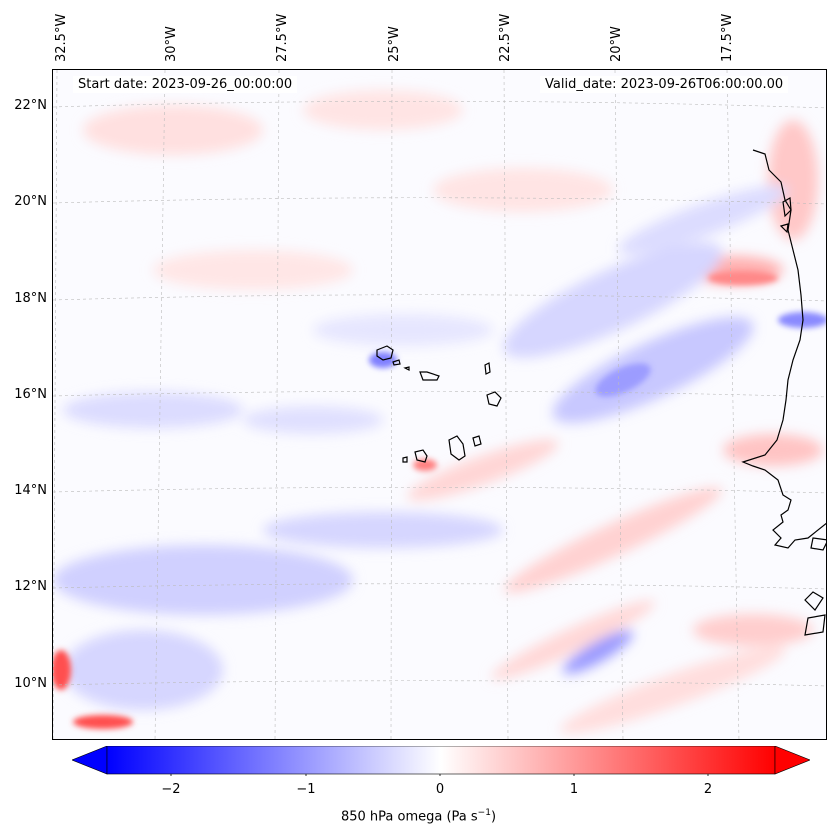  What do you see at coordinates (418, 816) in the screenshot?
I see `colorbar-label: 850 hPa omega (Pa s−1)` at bounding box center [418, 816].